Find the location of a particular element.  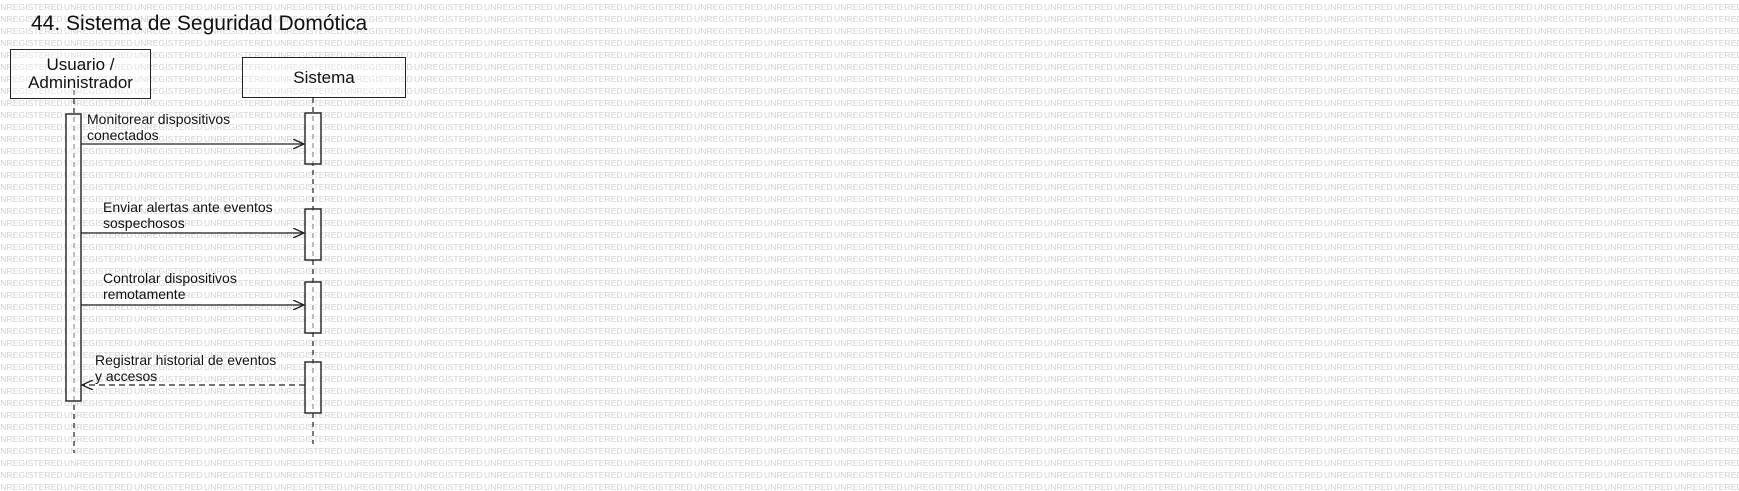

message-label-1: Monitorear dispositivos conectados is located at coordinates (159, 127).